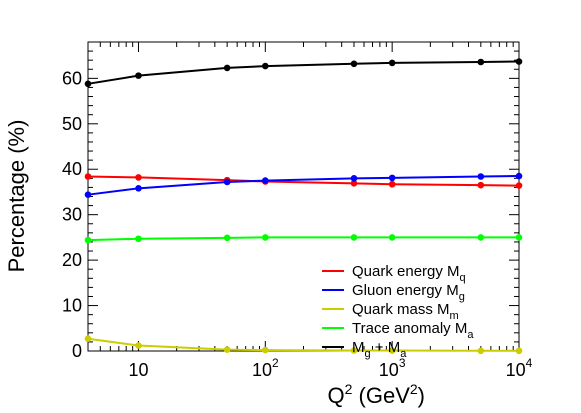  What do you see at coordinates (406, 271) in the screenshot?
I see `legend-entry-name: Quark energy M` at bounding box center [406, 271].